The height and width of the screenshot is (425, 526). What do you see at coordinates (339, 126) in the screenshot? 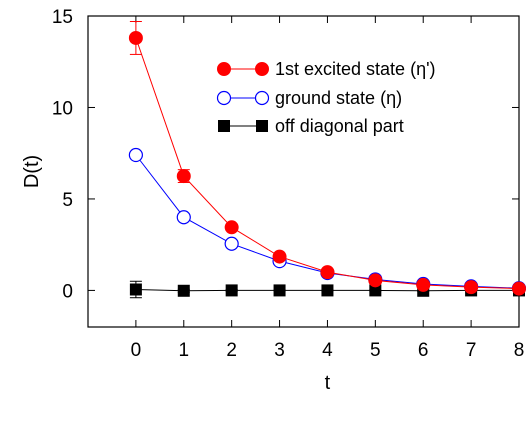
I see `legend-label: off diagonal part` at bounding box center [339, 126].